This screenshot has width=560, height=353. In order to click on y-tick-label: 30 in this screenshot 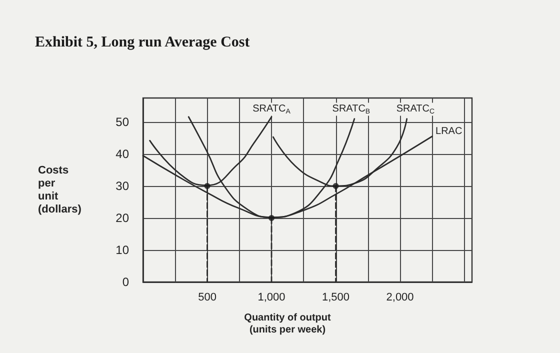, I will do `click(123, 186)`.